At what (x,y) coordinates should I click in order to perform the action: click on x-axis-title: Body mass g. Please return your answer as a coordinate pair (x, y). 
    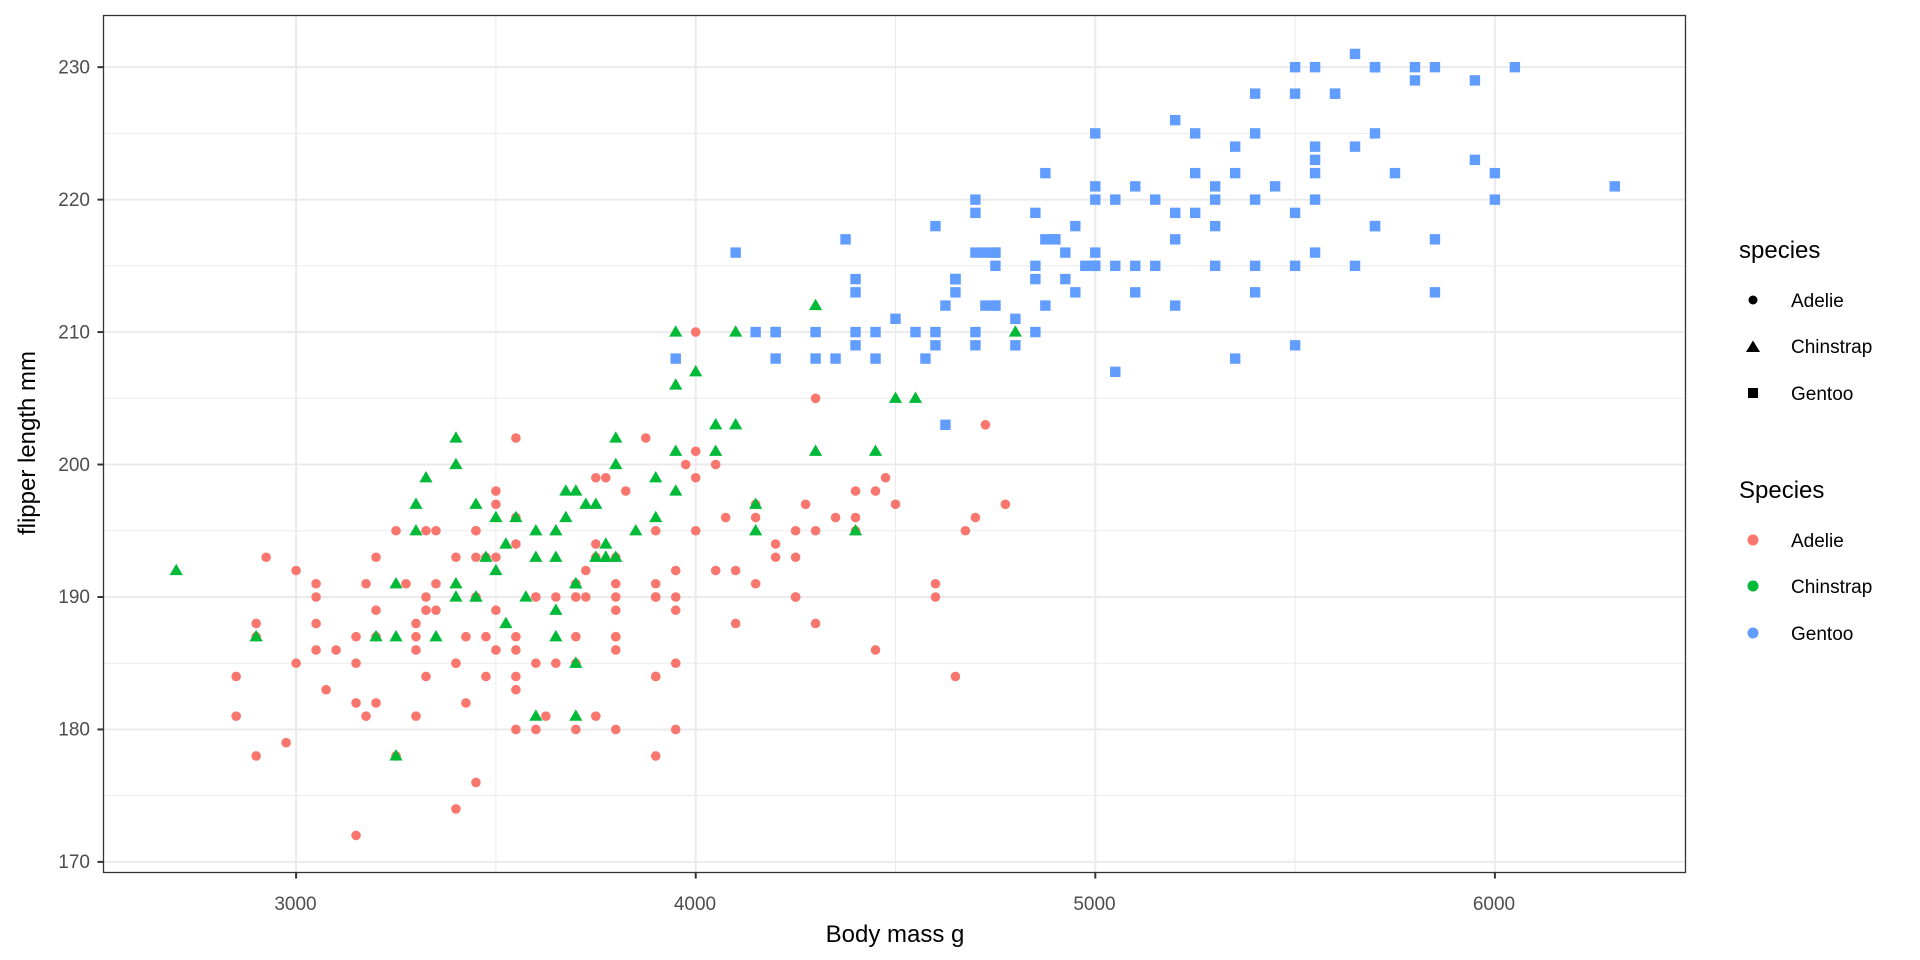
    Looking at the image, I should click on (895, 934).